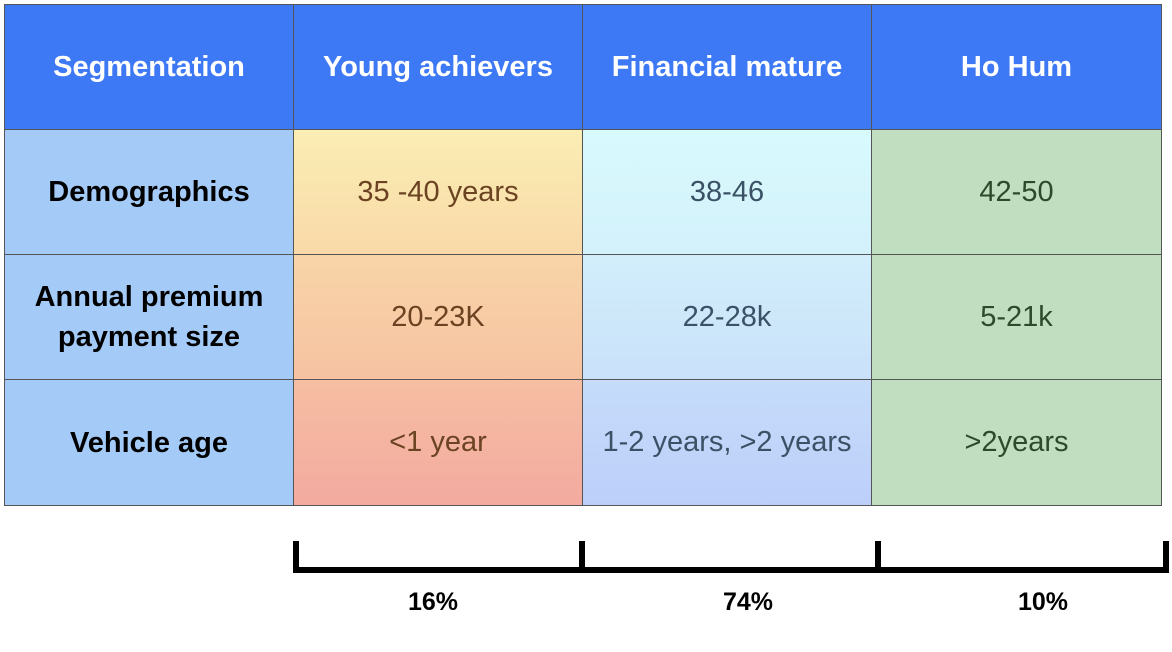 Image resolution: width=1172 pixels, height=652 pixels. Describe the element at coordinates (748, 602) in the screenshot. I see `share-financial-mature: 74%` at that location.